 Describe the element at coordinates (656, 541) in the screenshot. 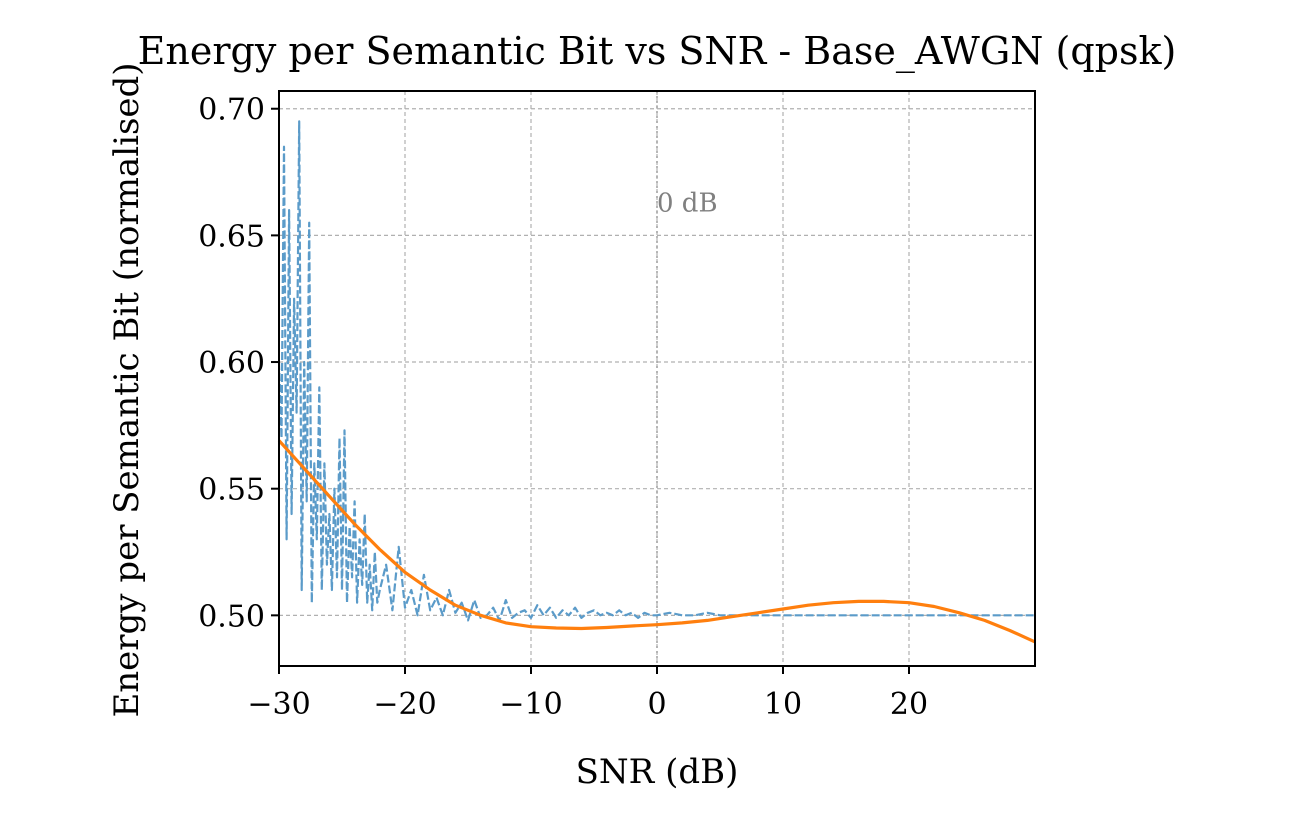

I see `series-line-fit` at that location.